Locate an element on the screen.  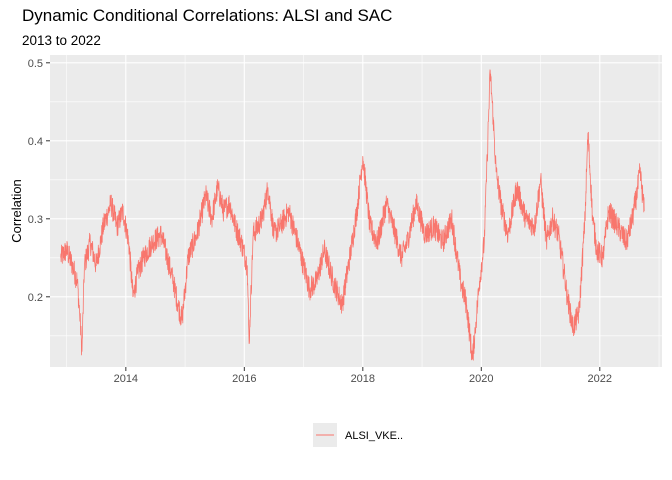
legend-label: ALSI_VKE.. is located at coordinates (374, 436).